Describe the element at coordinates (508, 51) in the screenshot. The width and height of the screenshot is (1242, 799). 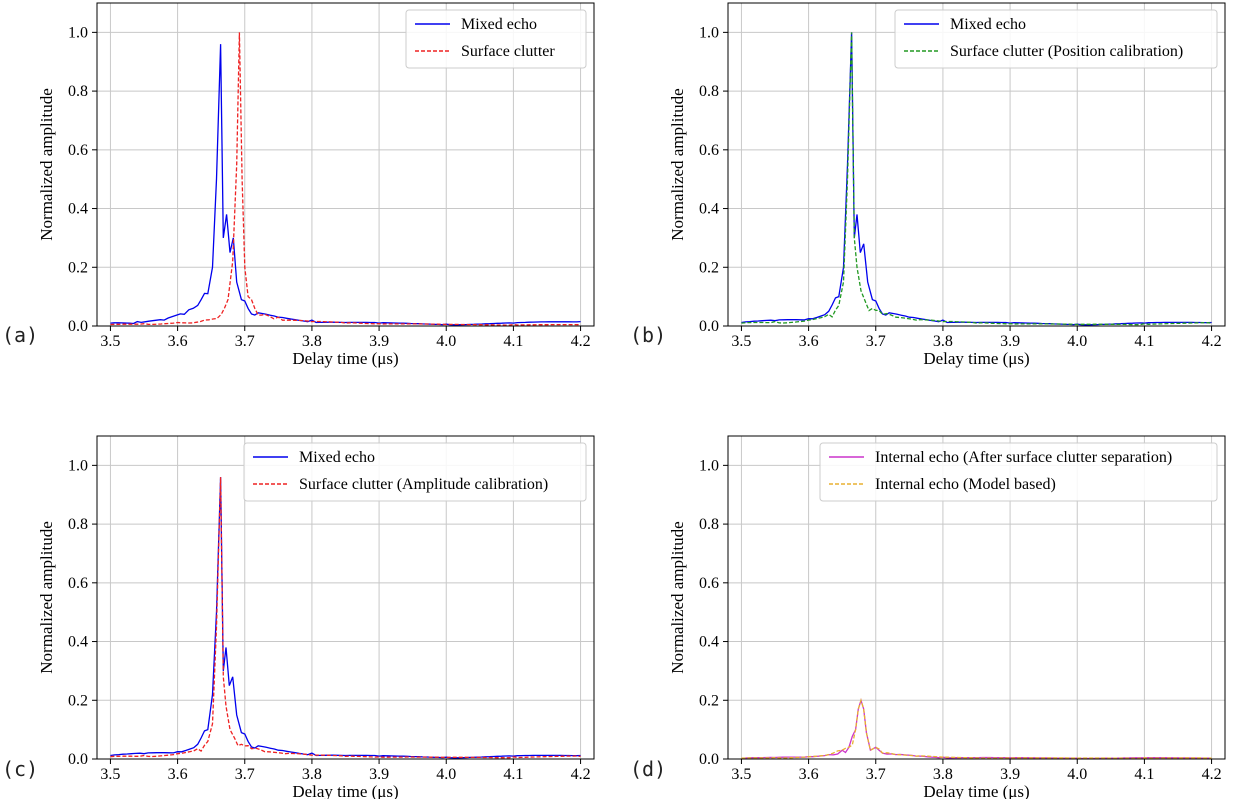
I see `legend-entry: Surface clutter` at that location.